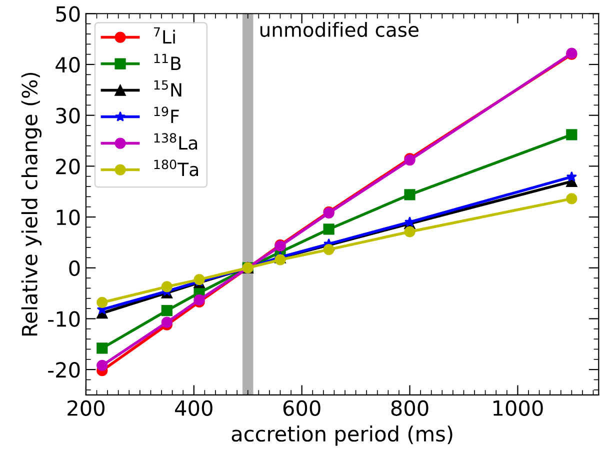  Describe the element at coordinates (74, 268) in the screenshot. I see `y-tick-label: 0` at that location.